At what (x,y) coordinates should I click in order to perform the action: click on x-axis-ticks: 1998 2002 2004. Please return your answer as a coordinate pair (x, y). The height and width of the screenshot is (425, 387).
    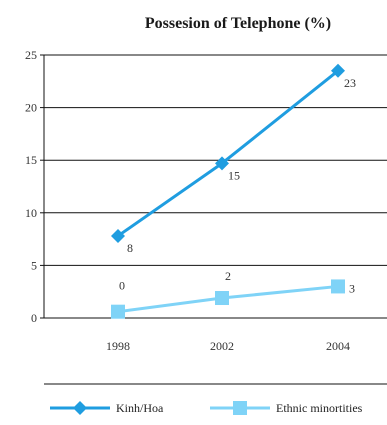
    Looking at the image, I should click on (228, 346).